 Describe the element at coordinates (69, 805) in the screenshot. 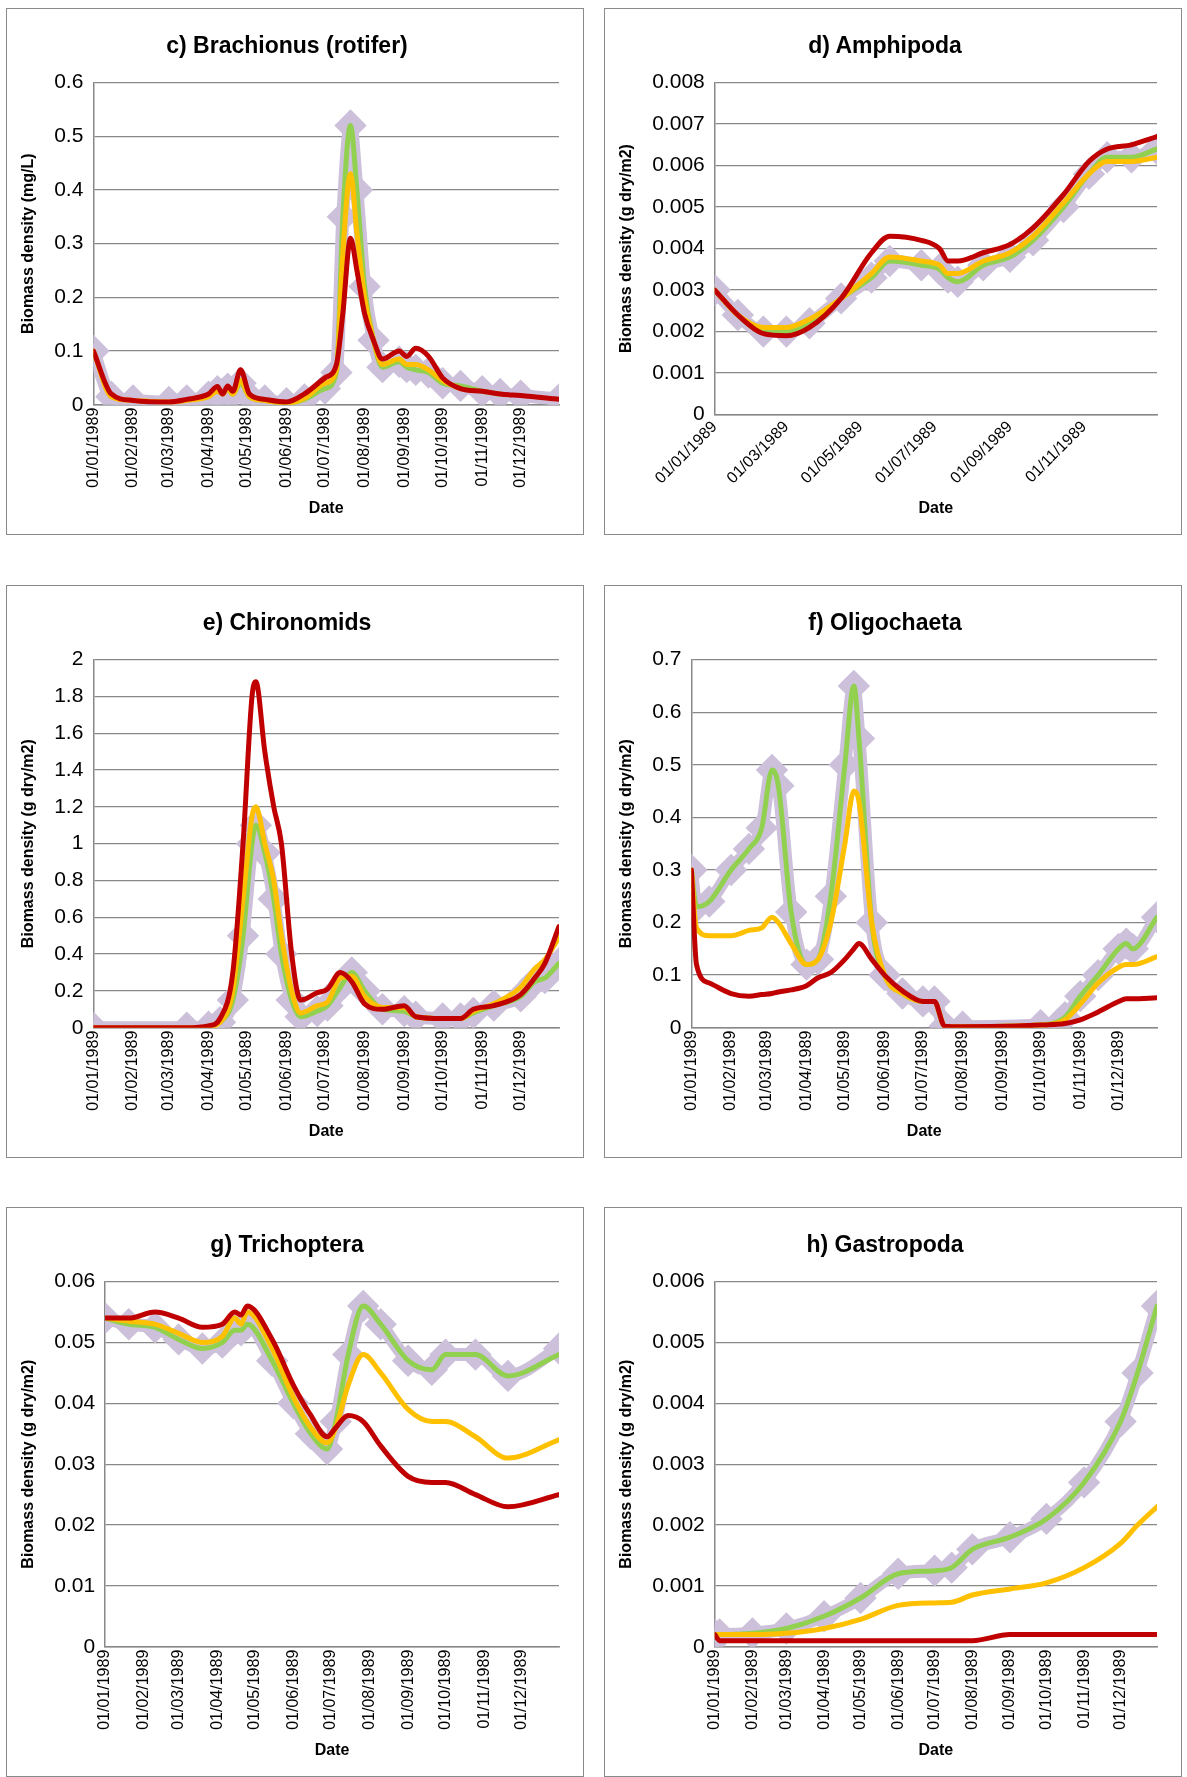

I see `y-tick-label: 1.2` at that location.